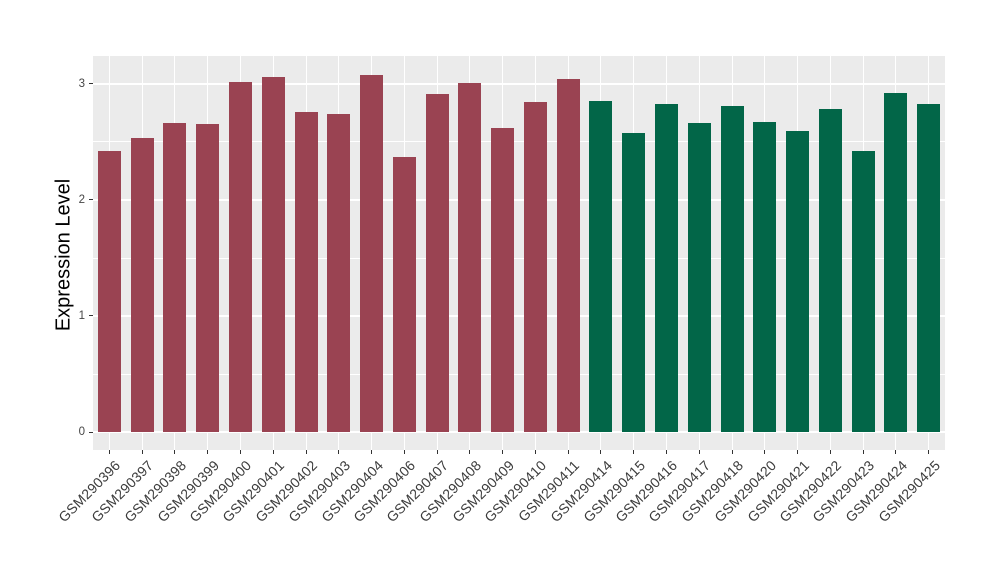 The width and height of the screenshot is (1000, 580). Describe the element at coordinates (81, 432) in the screenshot. I see `y-tick-label: 0` at that location.